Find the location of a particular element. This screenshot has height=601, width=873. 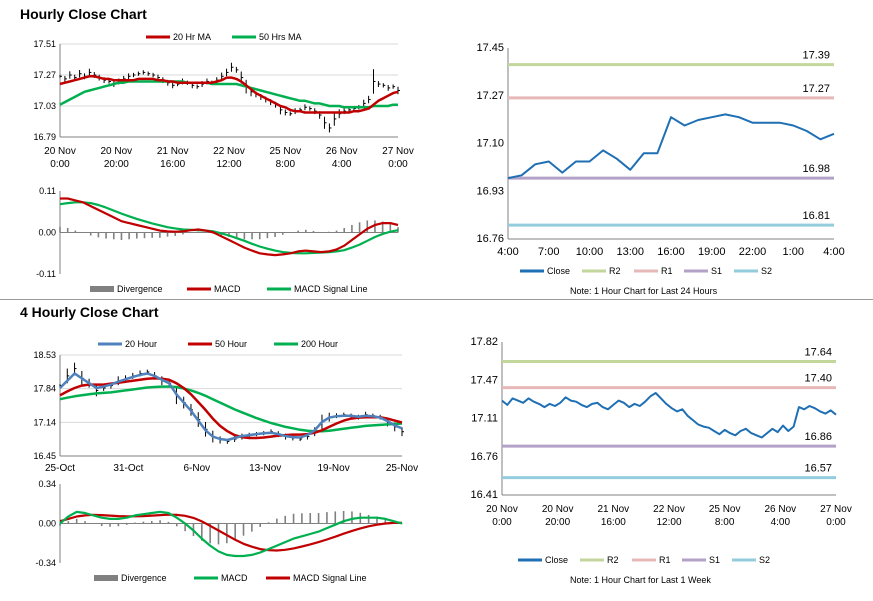

weekly_pivot-legend-s1-label: S1 is located at coordinates (714, 560).